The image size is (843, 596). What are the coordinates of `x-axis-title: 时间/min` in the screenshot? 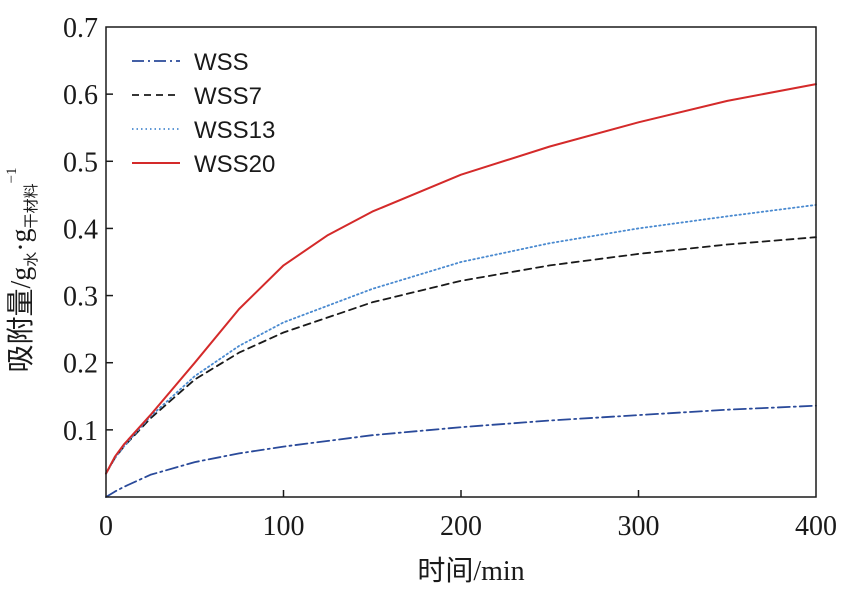 It's located at (470, 571).